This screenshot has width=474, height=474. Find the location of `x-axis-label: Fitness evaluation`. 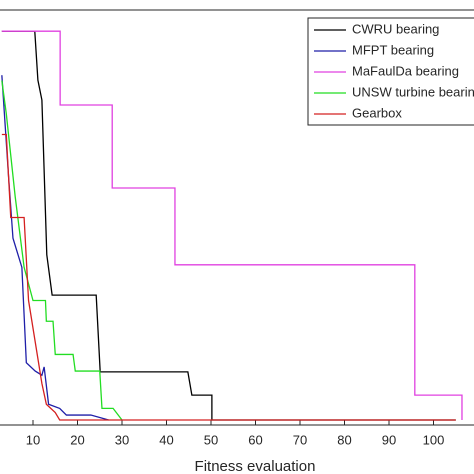

x-axis-label: Fitness evaluation is located at coordinates (255, 466).